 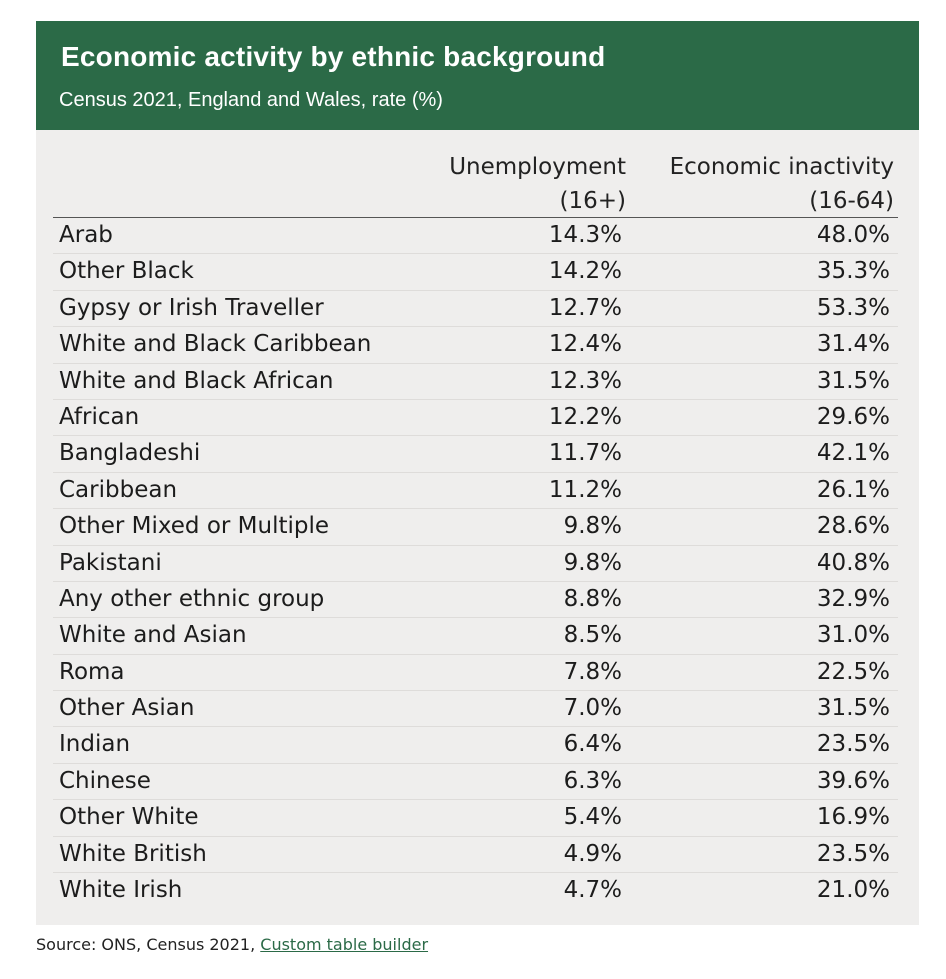 I want to click on unemployment-cell: 12.7%, so click(x=585, y=307).